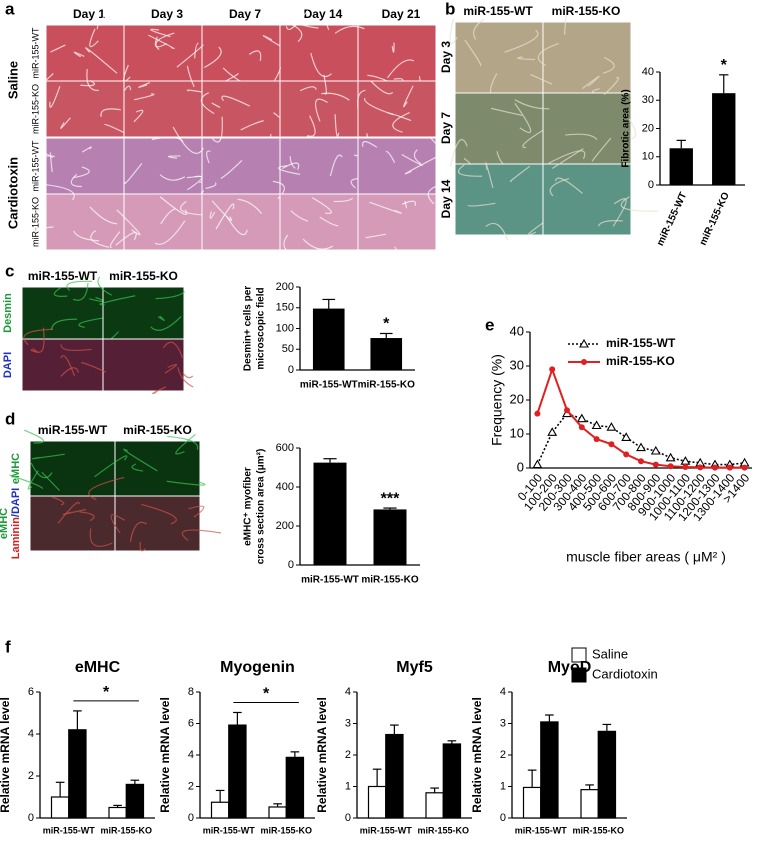 The image size is (763, 849). Describe the element at coordinates (322, 755) in the screenshot. I see `y-axis-label: Relative mRNA level` at that location.